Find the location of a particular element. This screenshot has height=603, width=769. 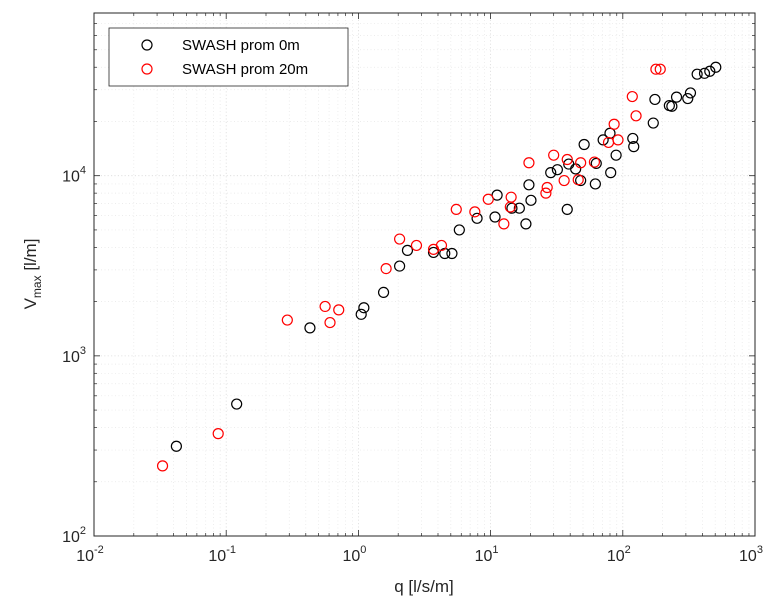

x-tick-labels: 10-2 10-1 100 101 102 103 is located at coordinates (419, 554).